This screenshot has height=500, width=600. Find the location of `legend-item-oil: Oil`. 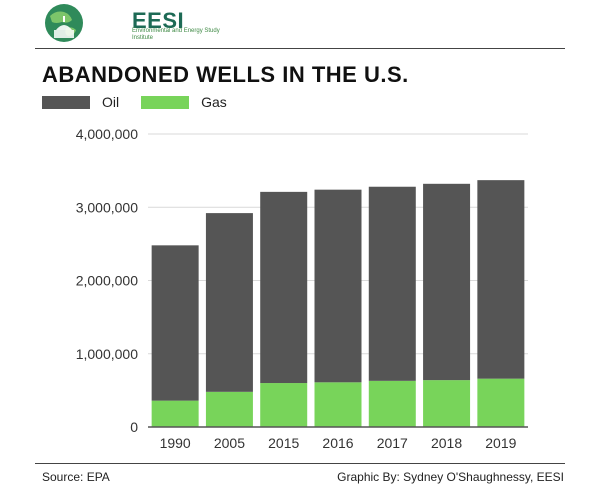

legend-item-oil: Oil is located at coordinates (80, 102).